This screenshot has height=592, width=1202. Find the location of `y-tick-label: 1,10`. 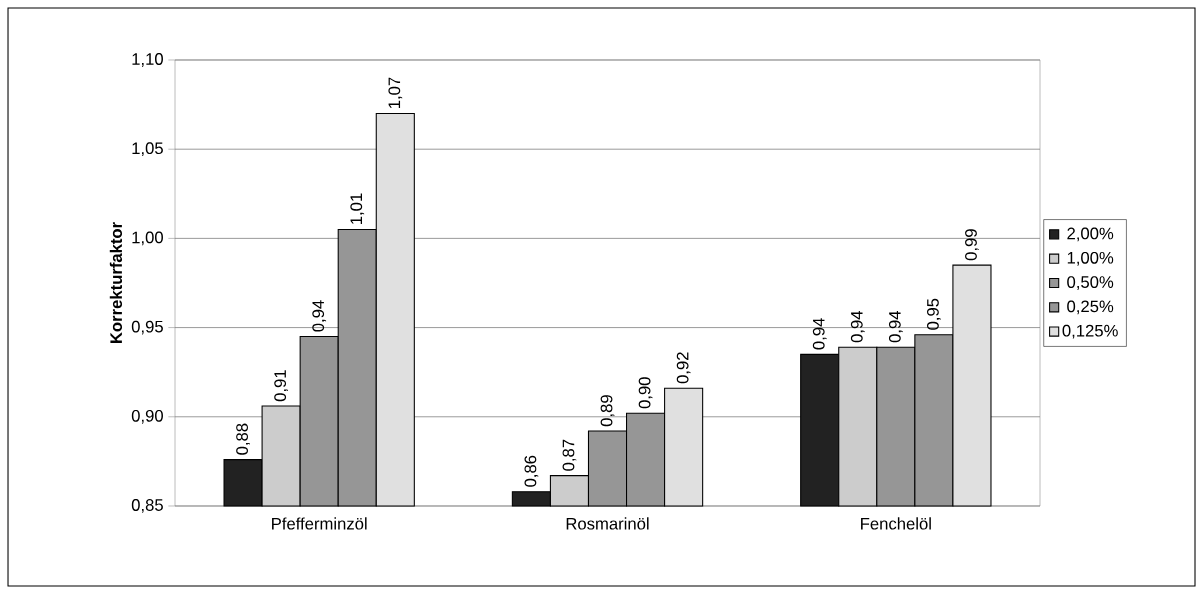

y-tick-label: 1,10 is located at coordinates (147, 60).